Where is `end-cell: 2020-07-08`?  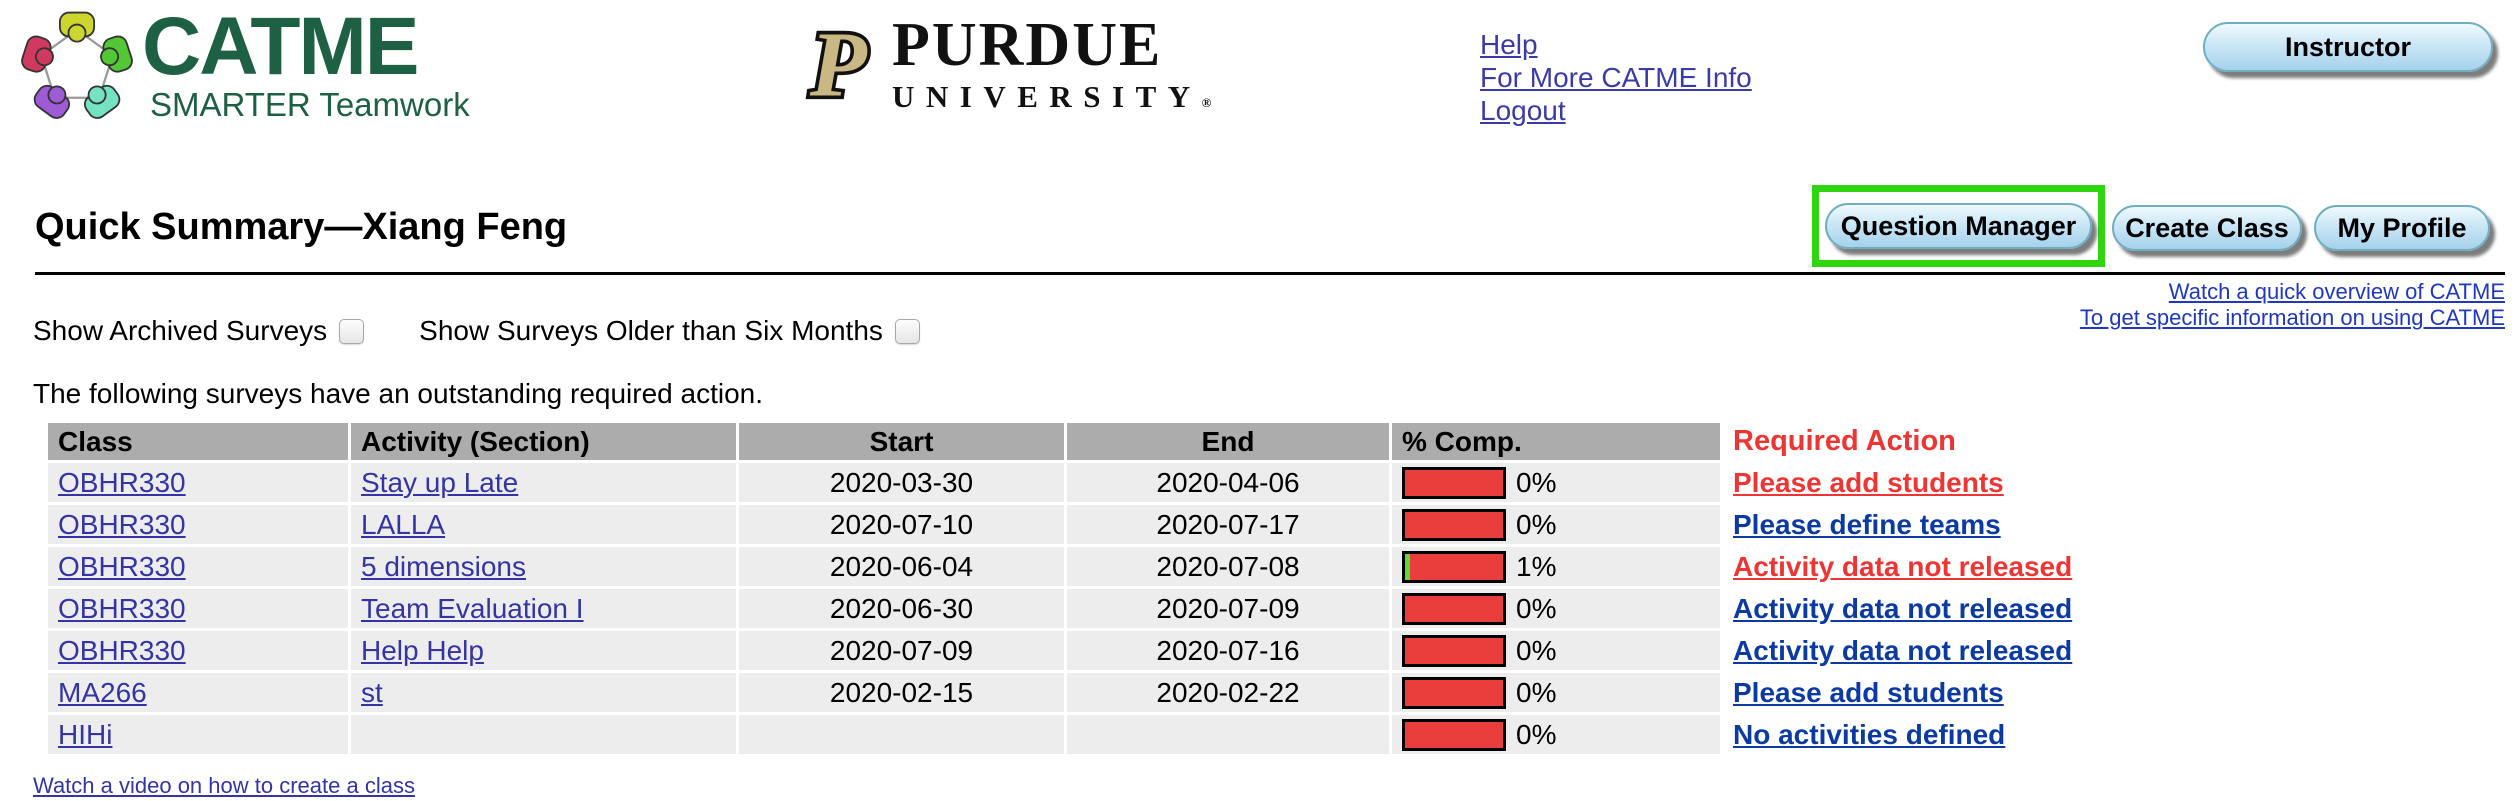 end-cell: 2020-07-08 is located at coordinates (1228, 566).